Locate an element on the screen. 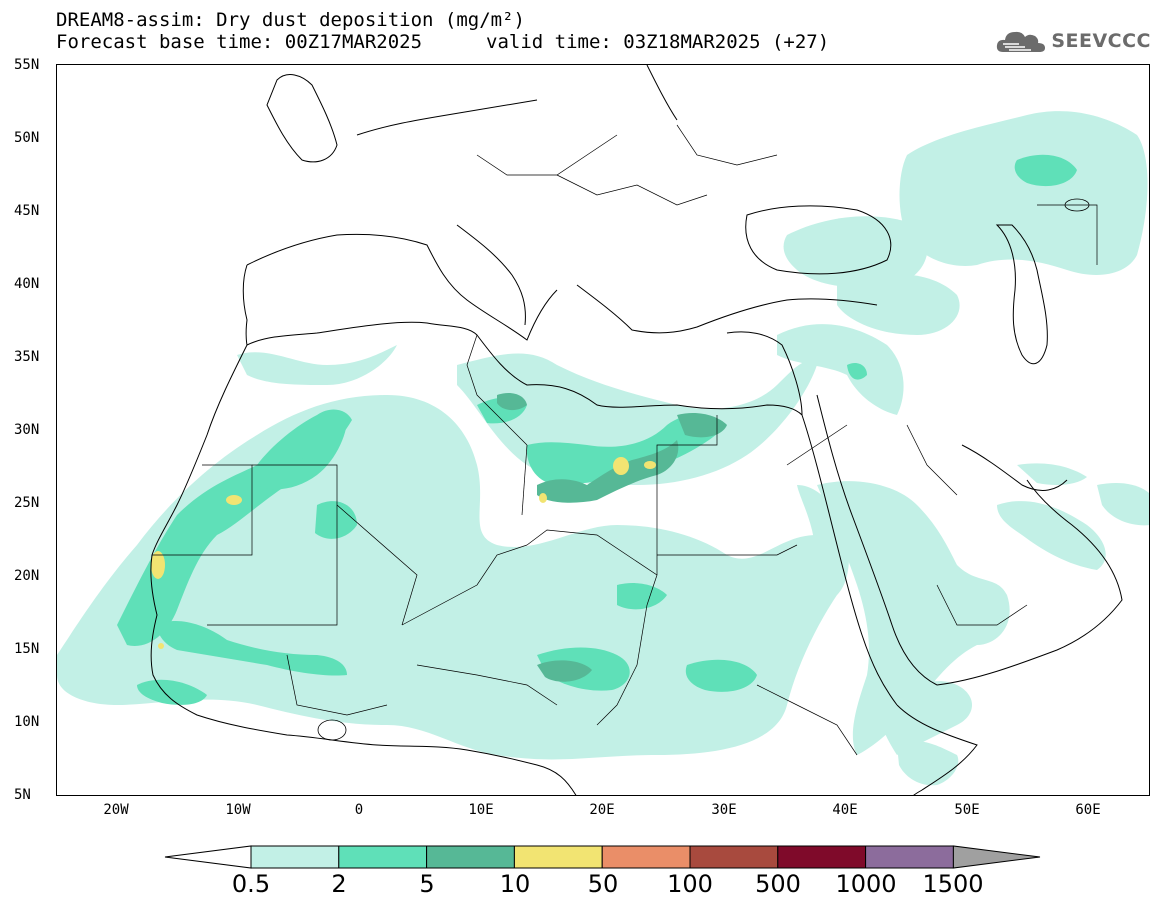 The width and height of the screenshot is (1165, 907). colorbar-segments is located at coordinates (602, 857).